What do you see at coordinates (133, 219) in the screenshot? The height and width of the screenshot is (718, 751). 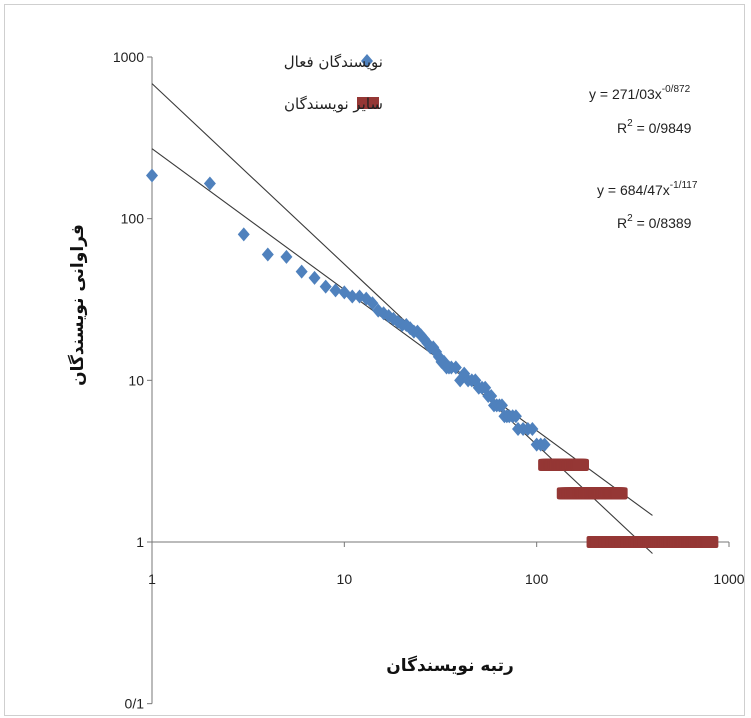 I see `y-tick-label: 100` at bounding box center [133, 219].